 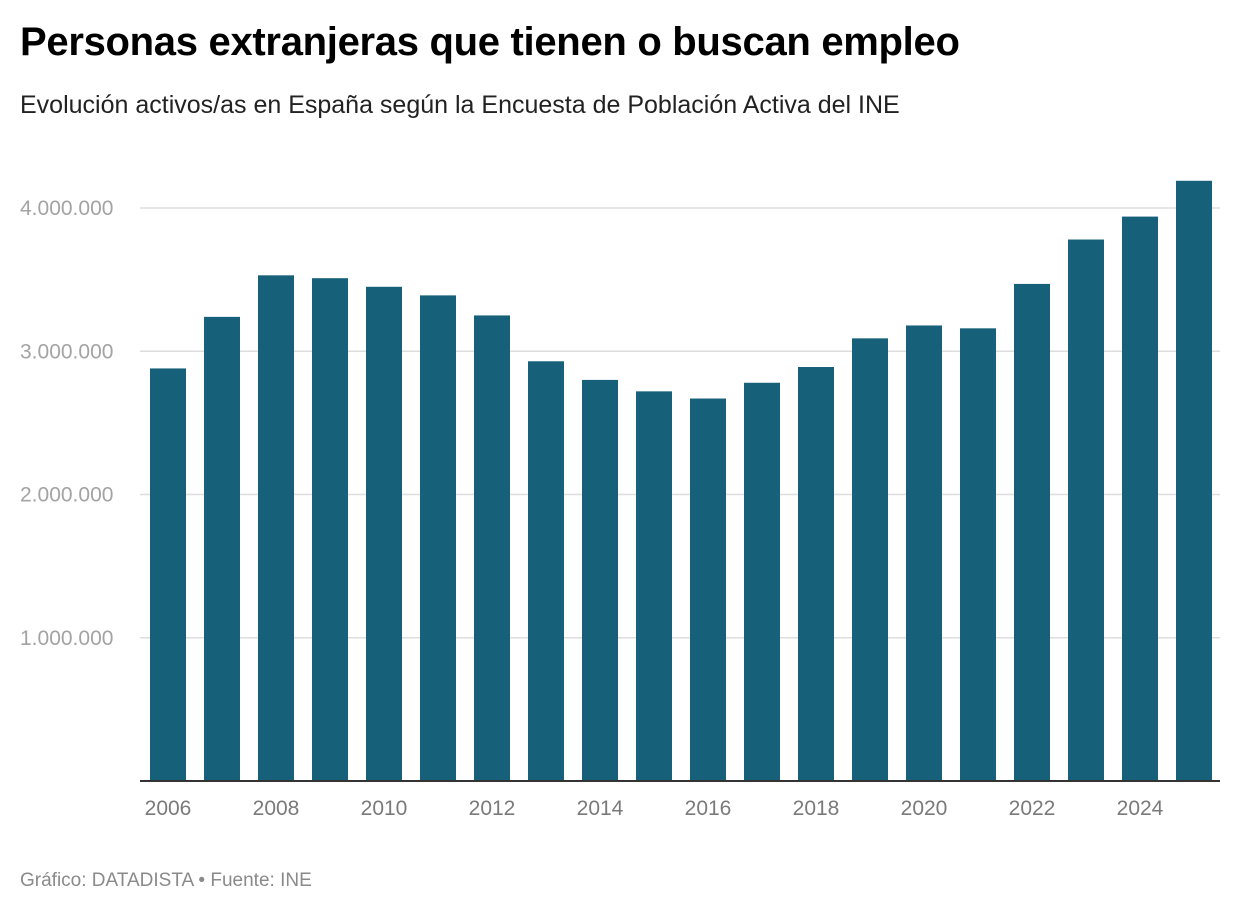 What do you see at coordinates (492, 808) in the screenshot?
I see `x-tick-label: 2012` at bounding box center [492, 808].